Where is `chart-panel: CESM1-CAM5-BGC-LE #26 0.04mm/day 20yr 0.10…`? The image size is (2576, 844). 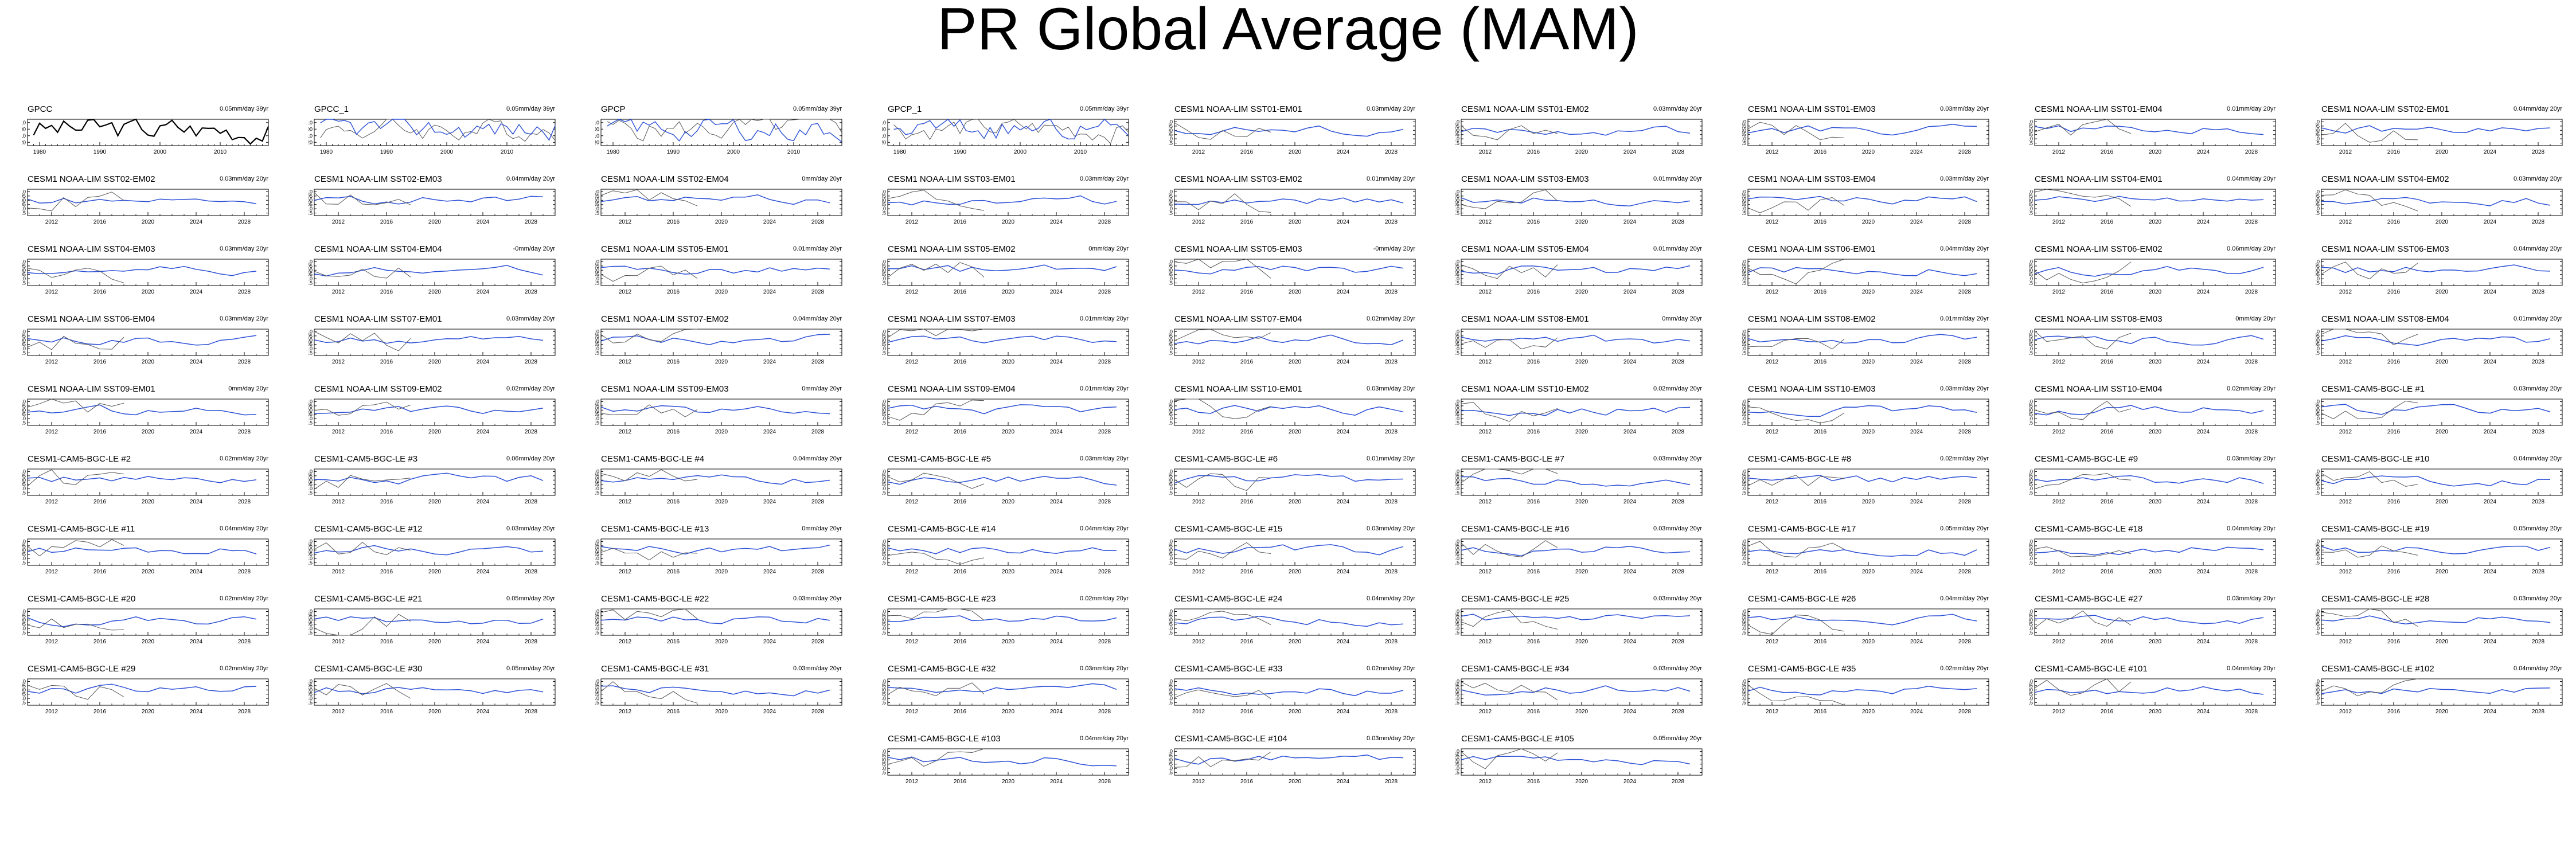
chart-panel: CESM1-CAM5-BGC-LE #26 0.04mm/day 20yr 0.10… is located at coordinates (1866, 628).